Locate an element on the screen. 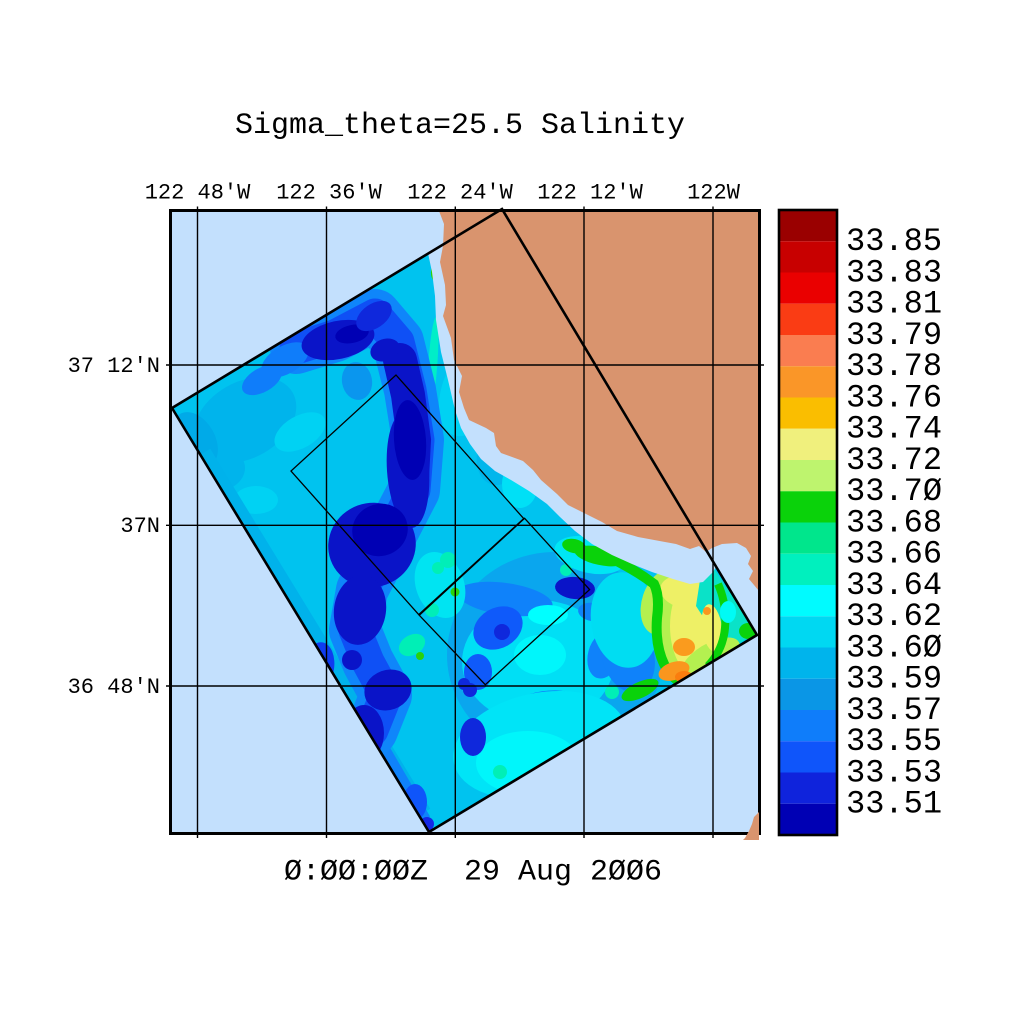  svg-text: 36 48'N is located at coordinates (114, 687).